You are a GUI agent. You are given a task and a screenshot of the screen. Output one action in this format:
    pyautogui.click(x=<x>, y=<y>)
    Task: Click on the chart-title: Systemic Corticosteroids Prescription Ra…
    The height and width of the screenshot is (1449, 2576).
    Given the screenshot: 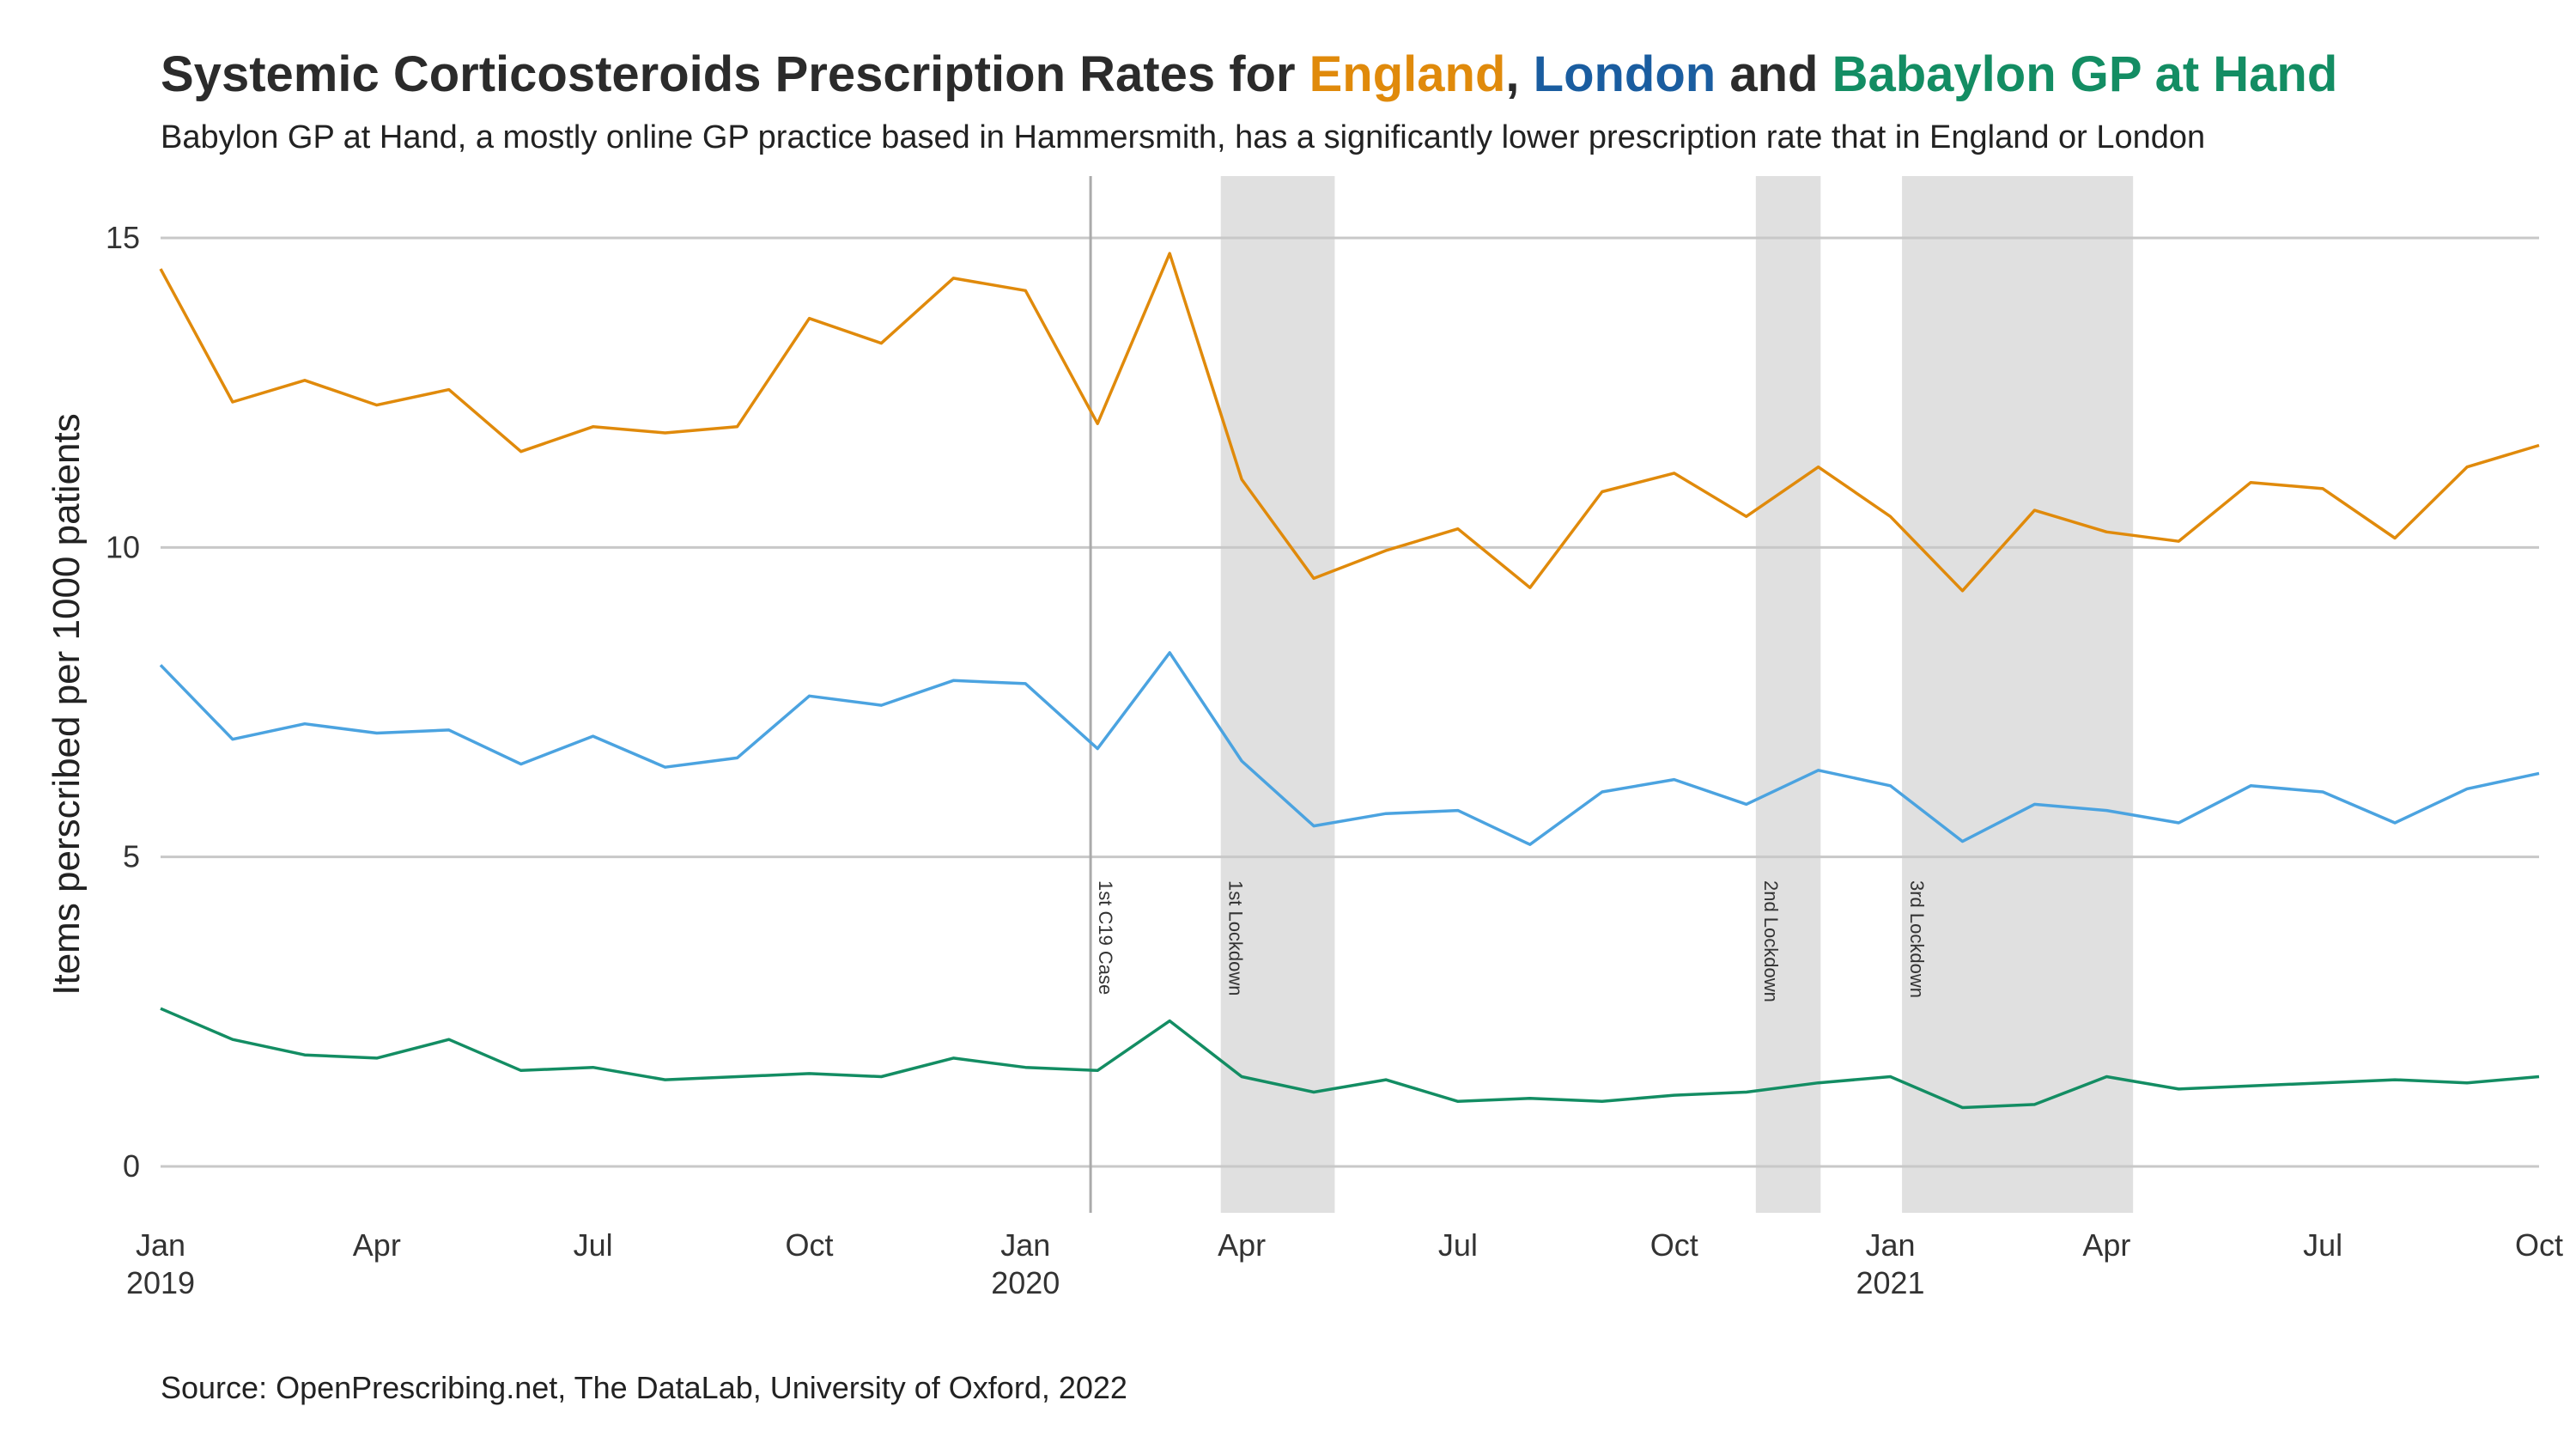 What is the action you would take?
    pyautogui.click(x=1249, y=74)
    